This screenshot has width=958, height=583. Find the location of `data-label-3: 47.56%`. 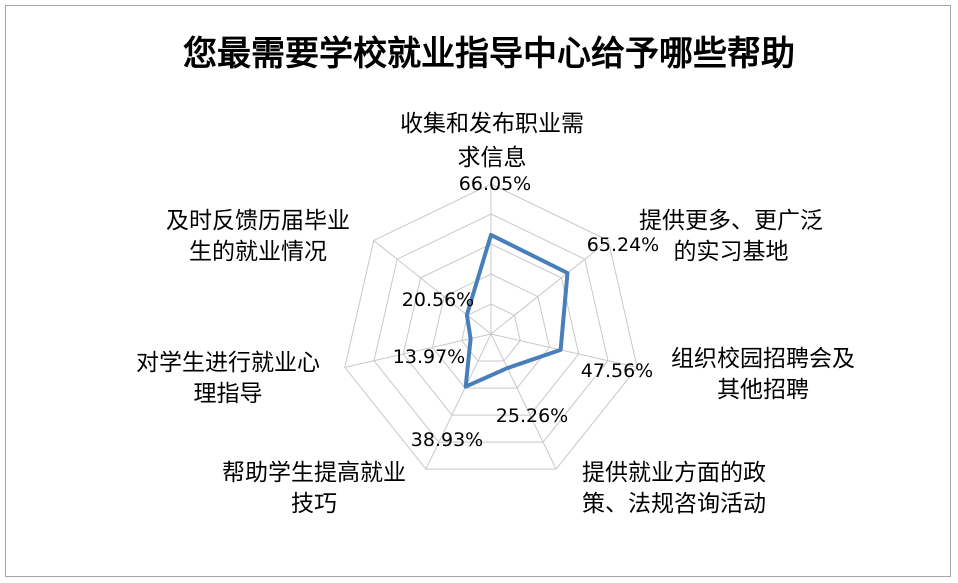

data-label-3: 47.56% is located at coordinates (617, 371).